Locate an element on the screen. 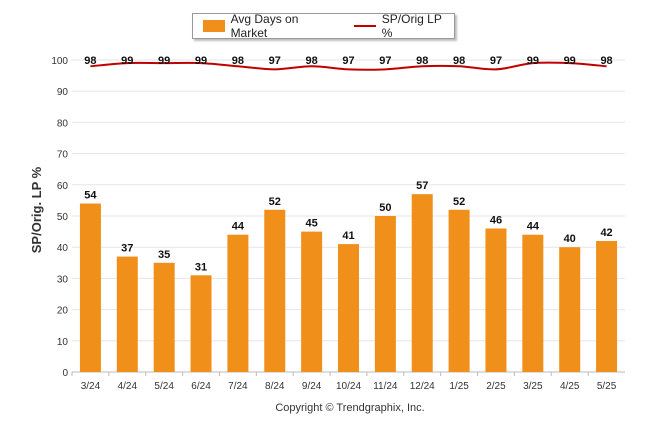  y-tick-label: 70 is located at coordinates (63, 155).